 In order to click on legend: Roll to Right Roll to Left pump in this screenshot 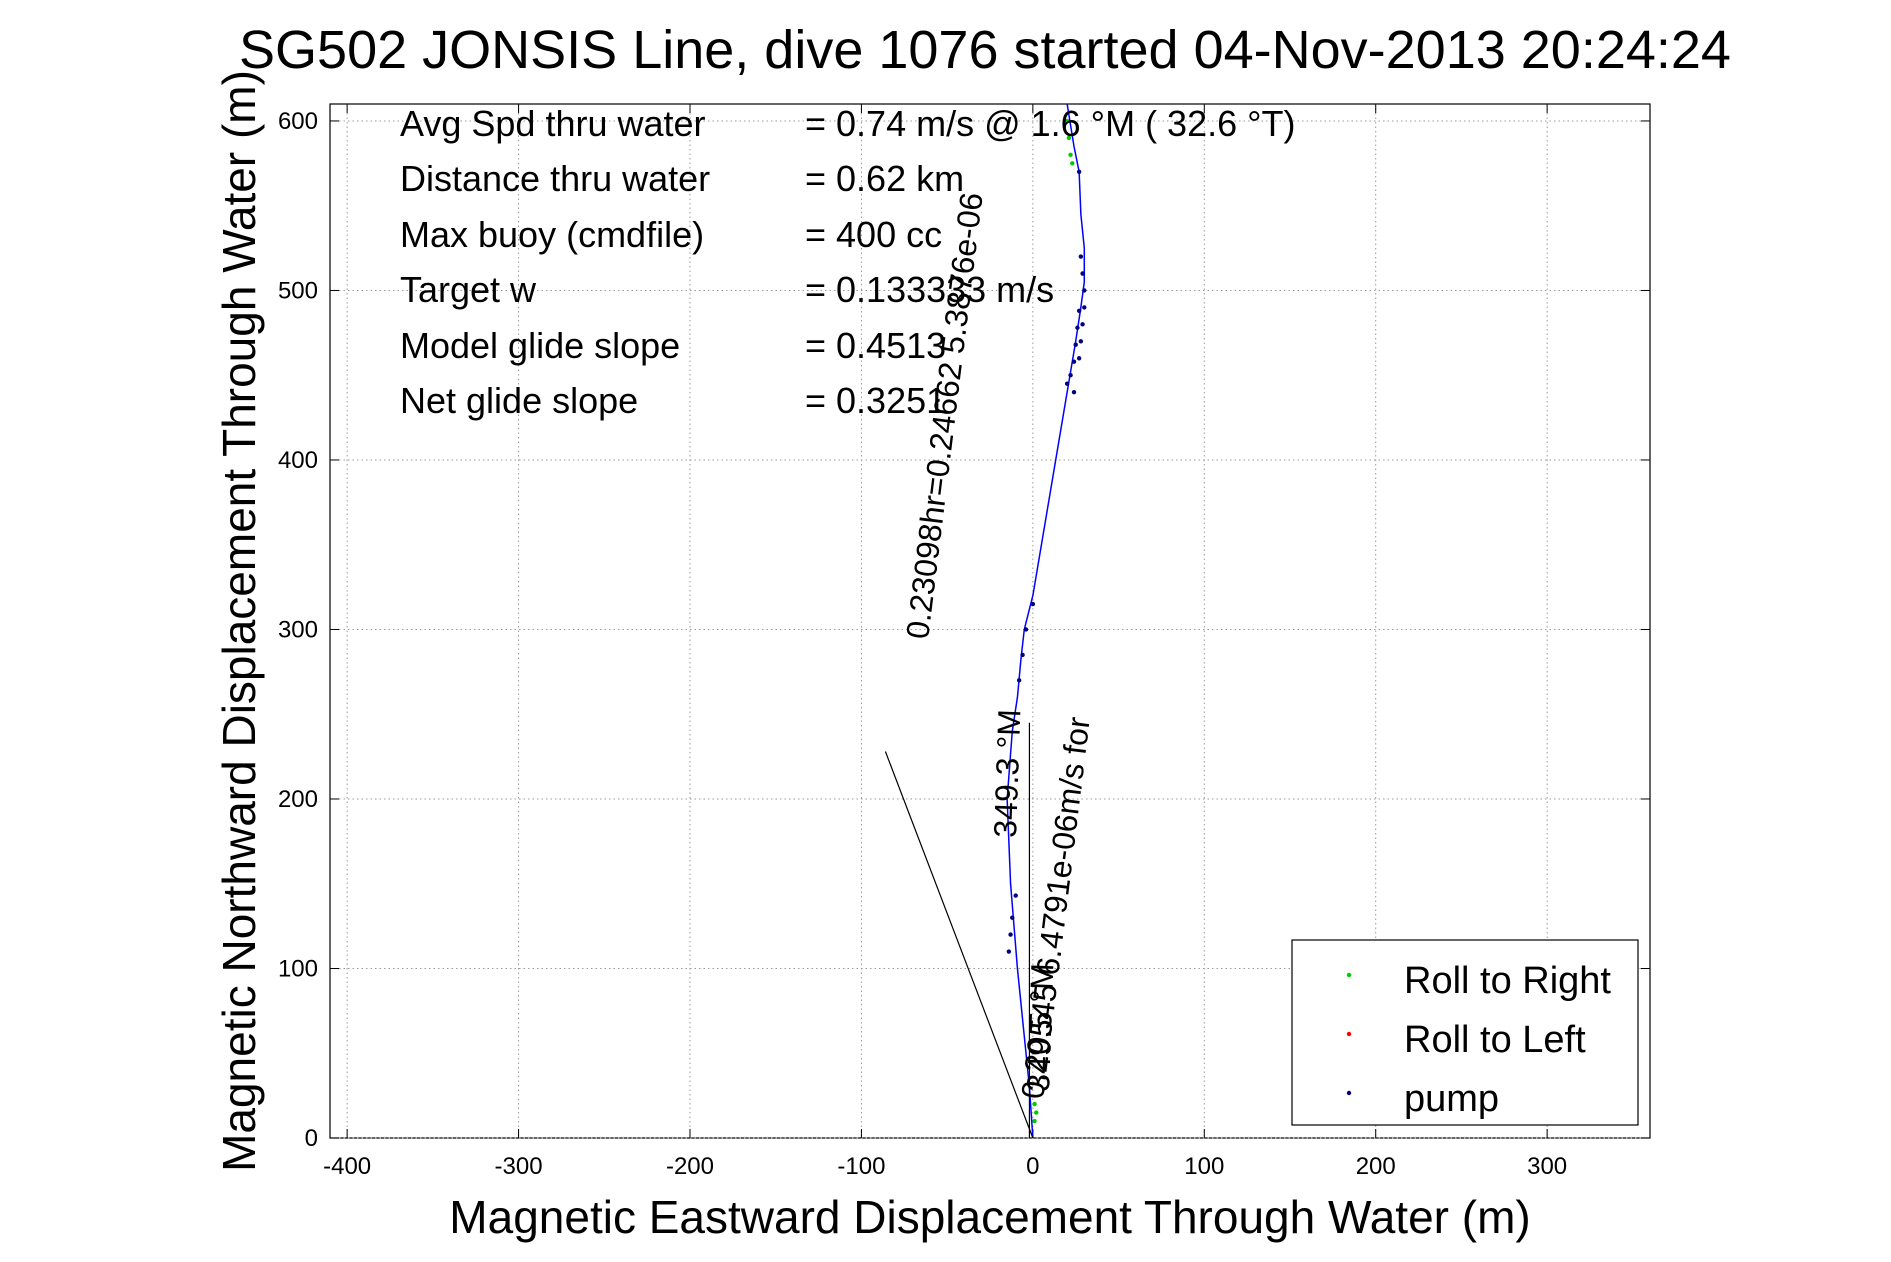, I will do `click(1465, 1032)`.